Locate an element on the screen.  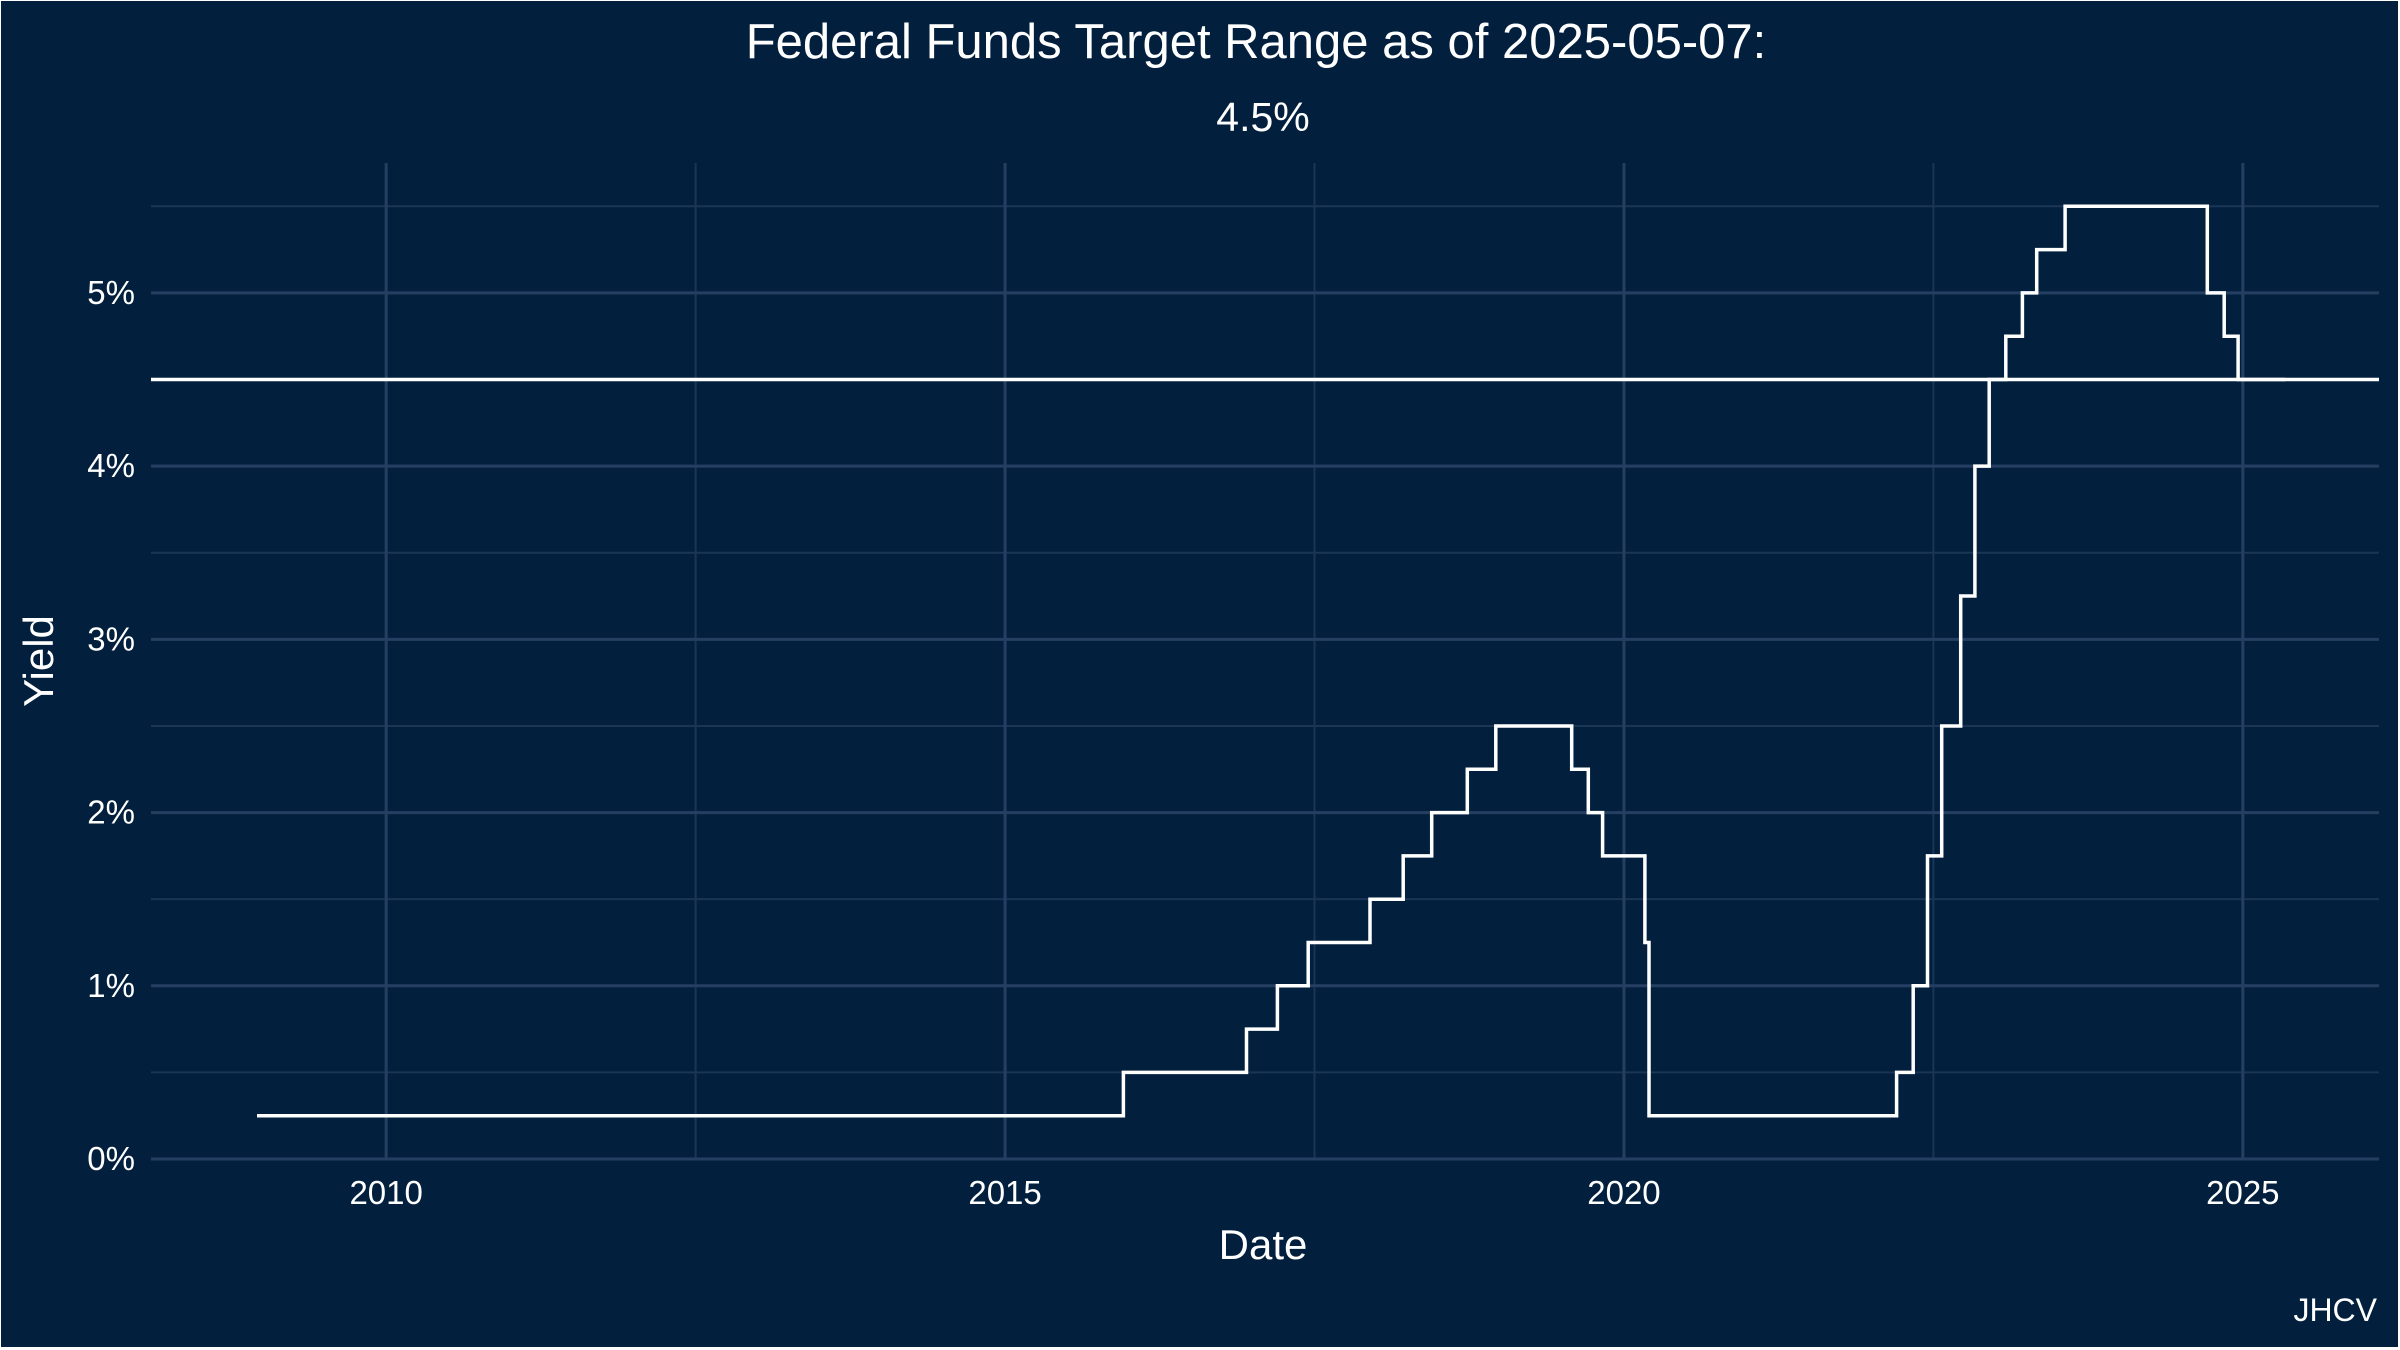
y-tick-label: 0% is located at coordinates (111, 1158).